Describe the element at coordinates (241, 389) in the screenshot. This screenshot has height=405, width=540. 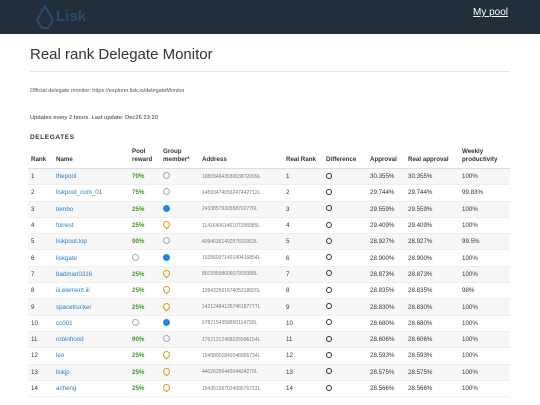
I see `address-cell: 15435156702499576722L` at that location.